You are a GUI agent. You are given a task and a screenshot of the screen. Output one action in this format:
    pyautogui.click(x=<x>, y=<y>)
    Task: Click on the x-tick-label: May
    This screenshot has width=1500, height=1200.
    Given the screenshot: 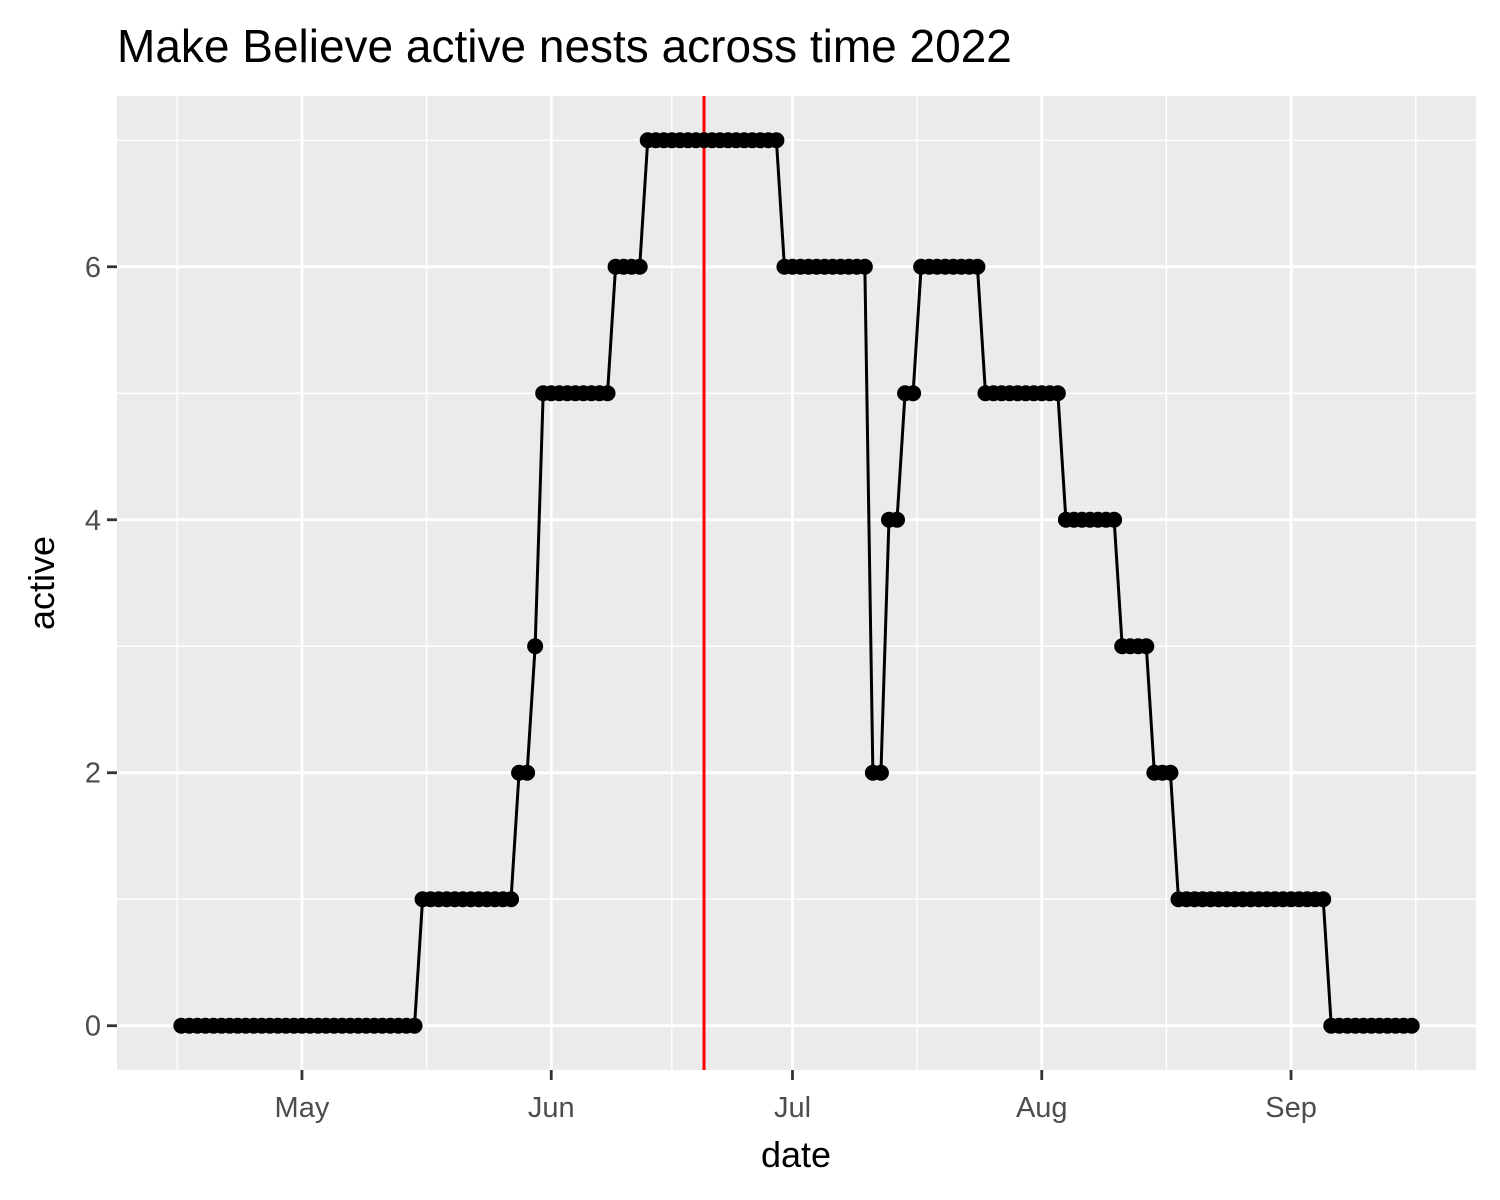 What is the action you would take?
    pyautogui.click(x=302, y=1108)
    